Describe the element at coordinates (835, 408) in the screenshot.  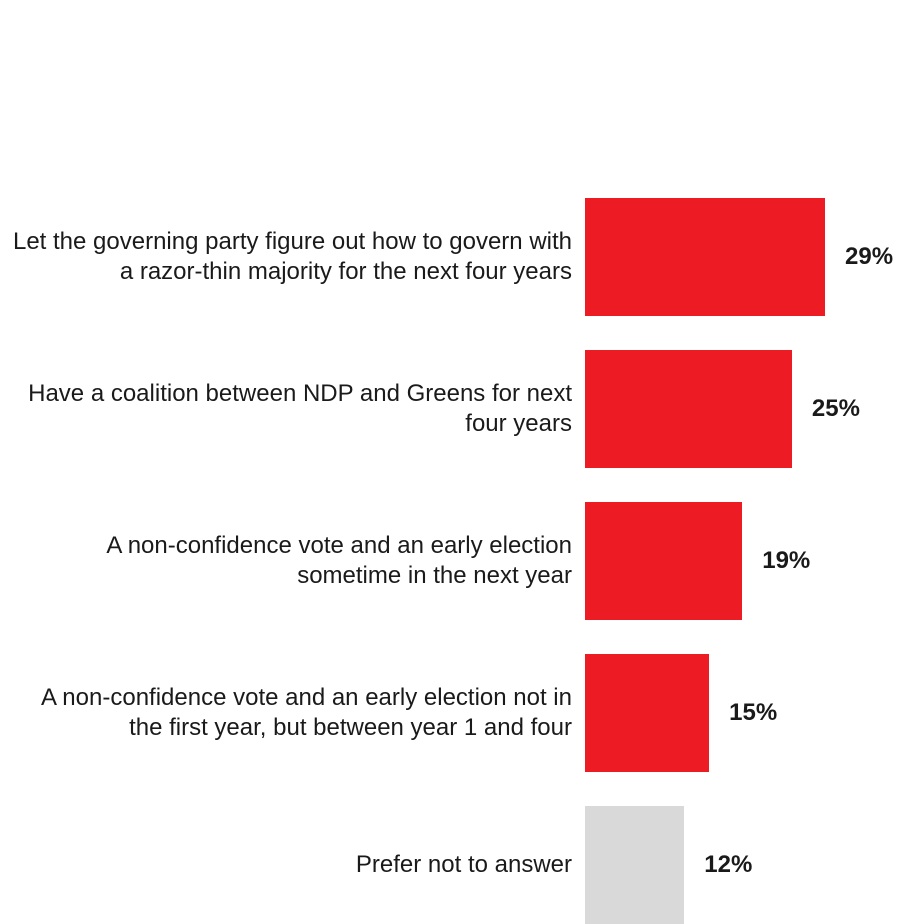
I see `value-label: 25%` at that location.